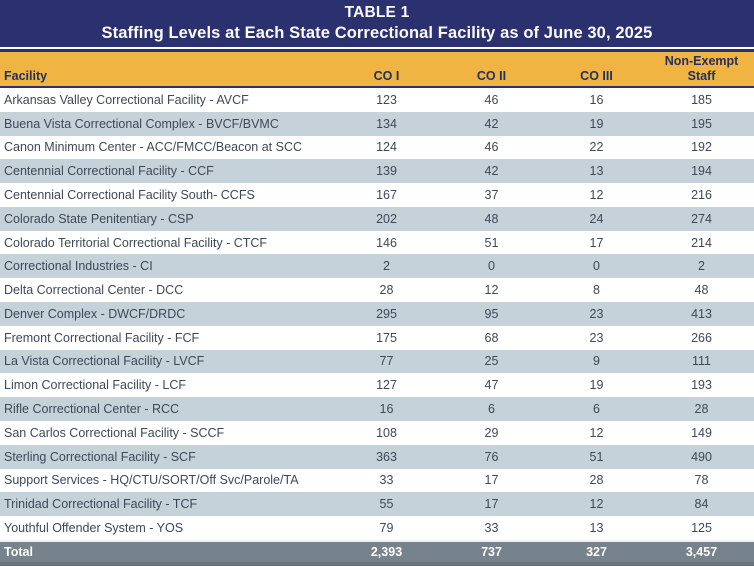  I want to click on non-exempt-value: 48, so click(701, 290).